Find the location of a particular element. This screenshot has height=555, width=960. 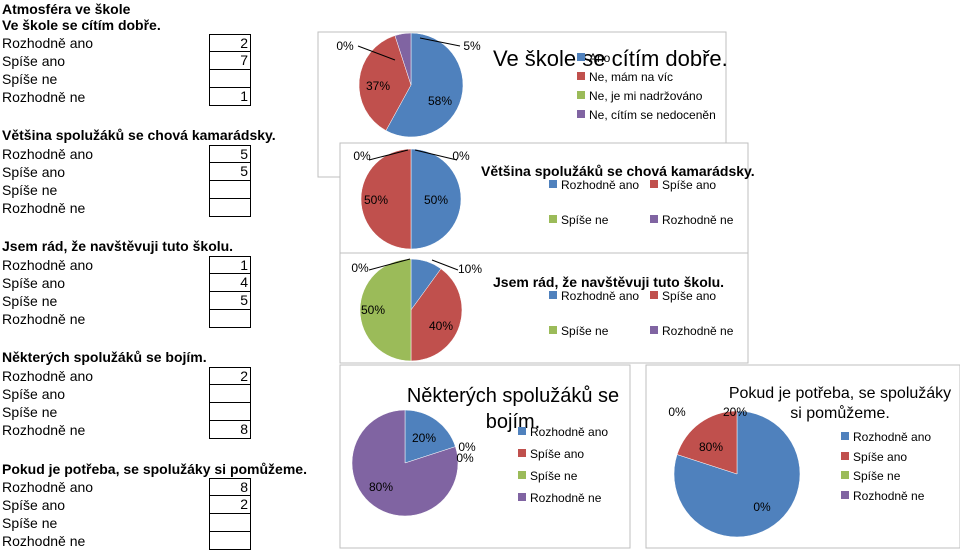

legend-entry: Ne, cítím se nedoceněn is located at coordinates (652, 115).